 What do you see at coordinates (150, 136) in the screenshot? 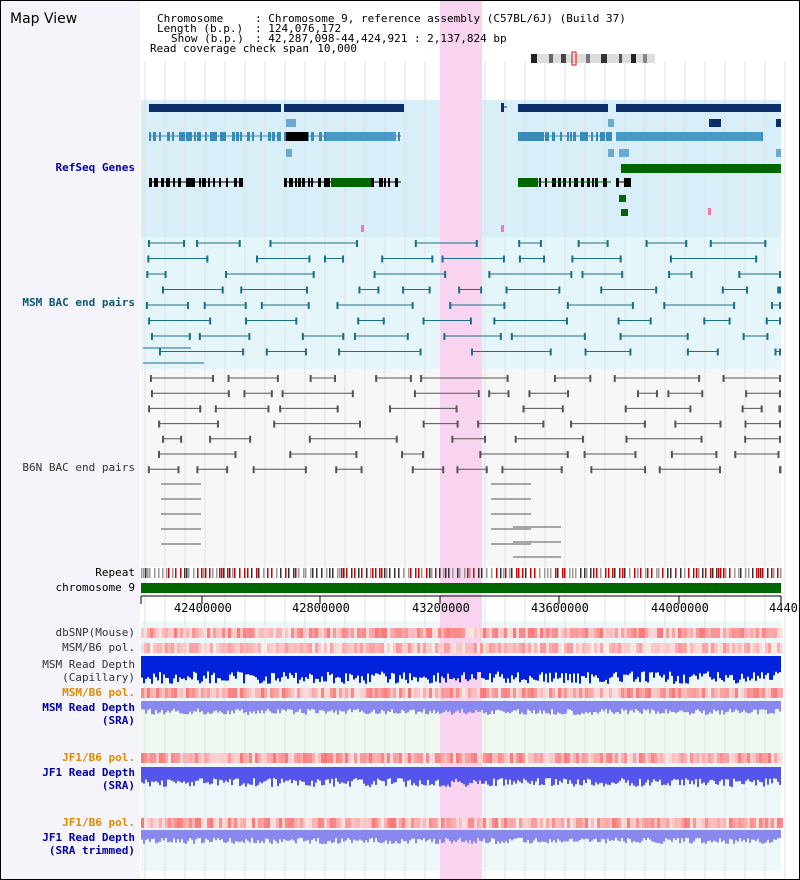
I see `gene-exon` at bounding box center [150, 136].